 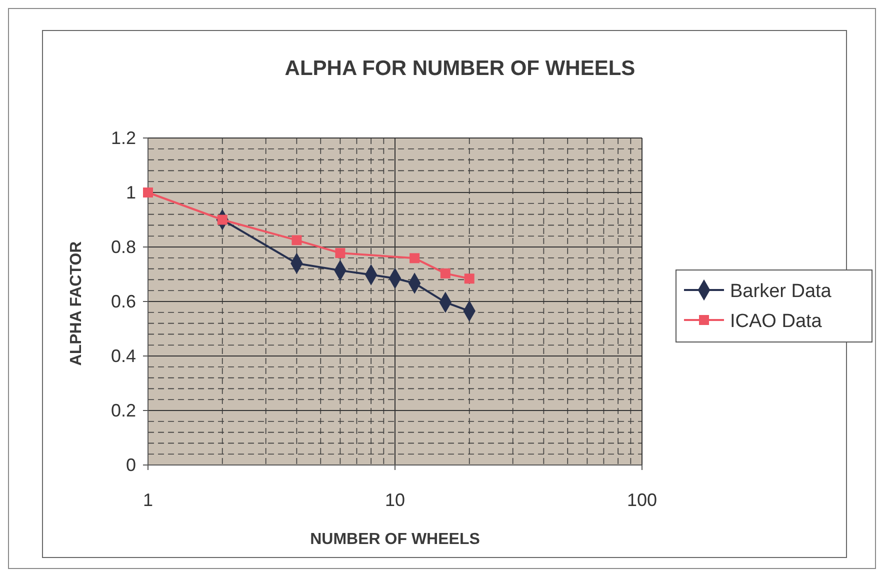 What do you see at coordinates (123, 356) in the screenshot?
I see `y-tick-label: 0.4` at bounding box center [123, 356].